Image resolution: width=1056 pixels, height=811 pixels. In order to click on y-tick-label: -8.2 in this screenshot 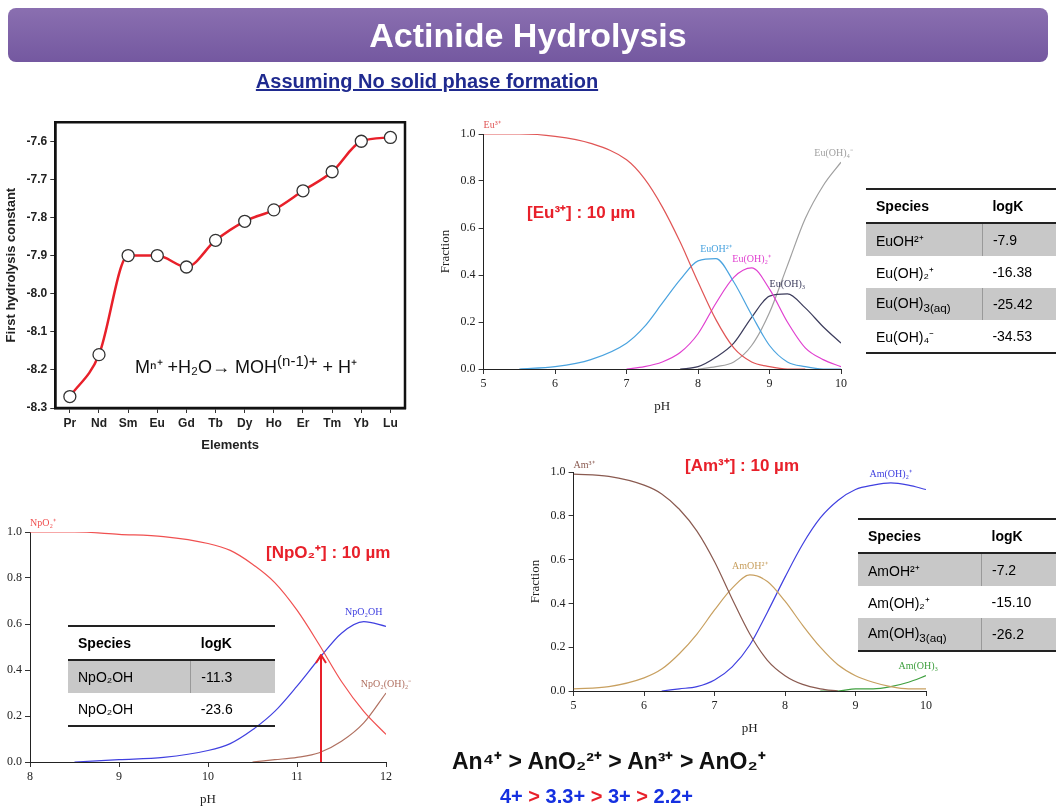, I will do `click(37, 369)`.